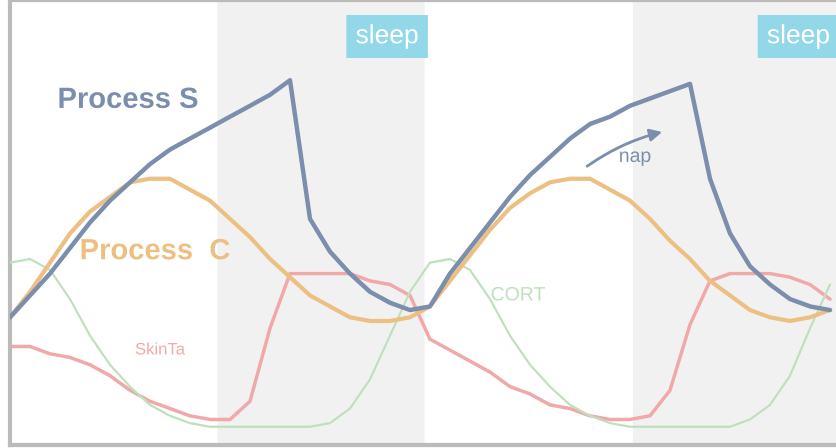  Describe the element at coordinates (518, 293) in the screenshot. I see `series-label: CORT` at that location.